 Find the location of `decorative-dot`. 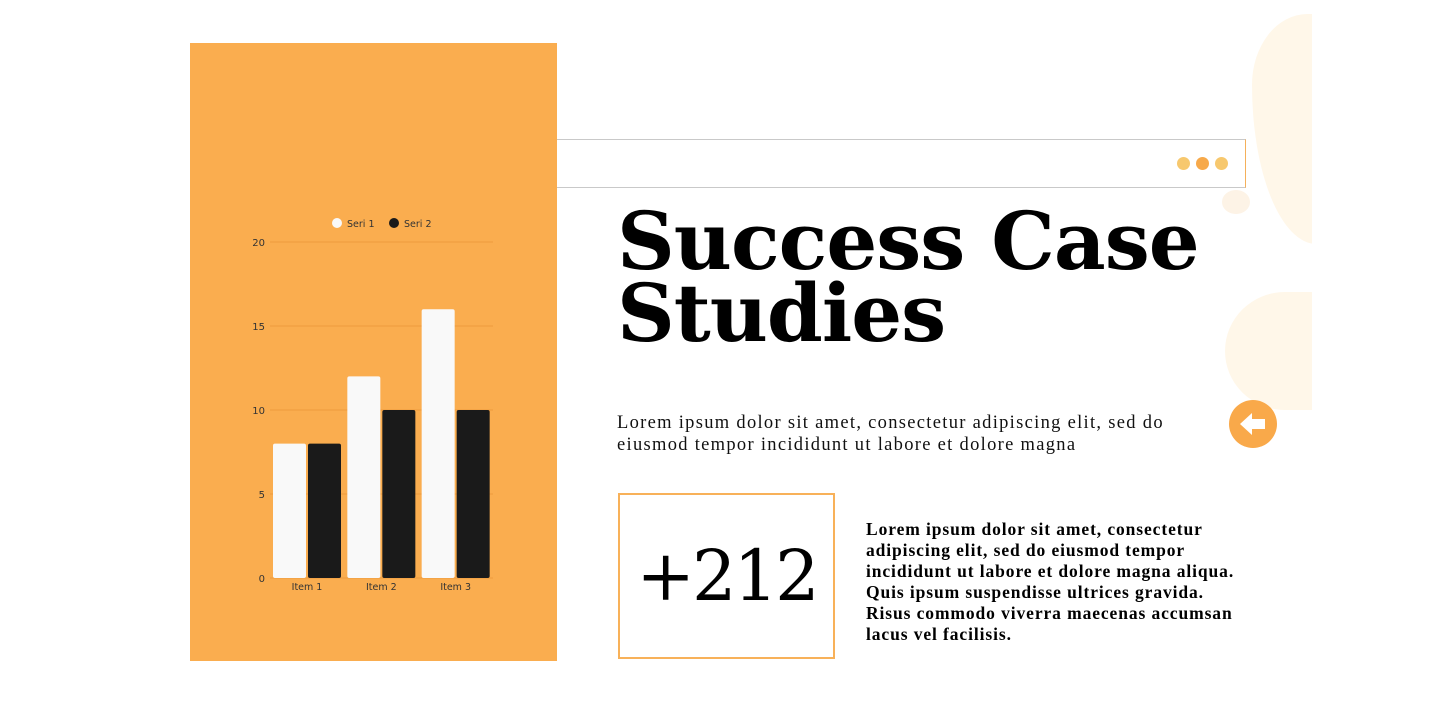

decorative-dot is located at coordinates (1236, 202).